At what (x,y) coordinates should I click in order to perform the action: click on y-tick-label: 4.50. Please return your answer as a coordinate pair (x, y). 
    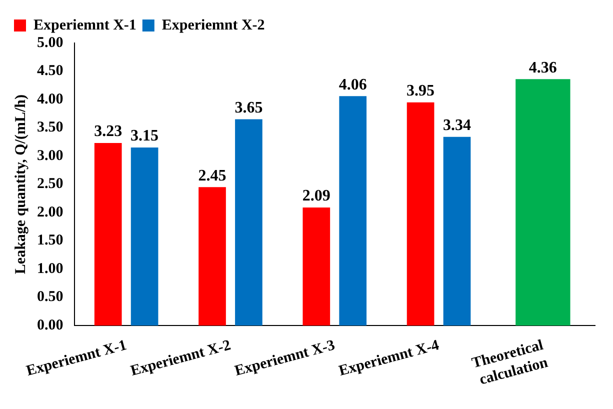
    Looking at the image, I should click on (50, 71).